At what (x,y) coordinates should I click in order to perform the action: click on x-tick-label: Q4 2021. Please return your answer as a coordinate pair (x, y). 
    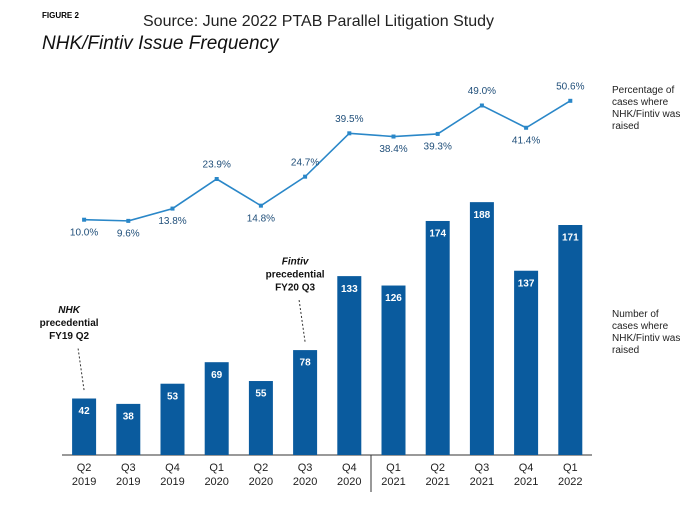
    Looking at the image, I should click on (526, 475).